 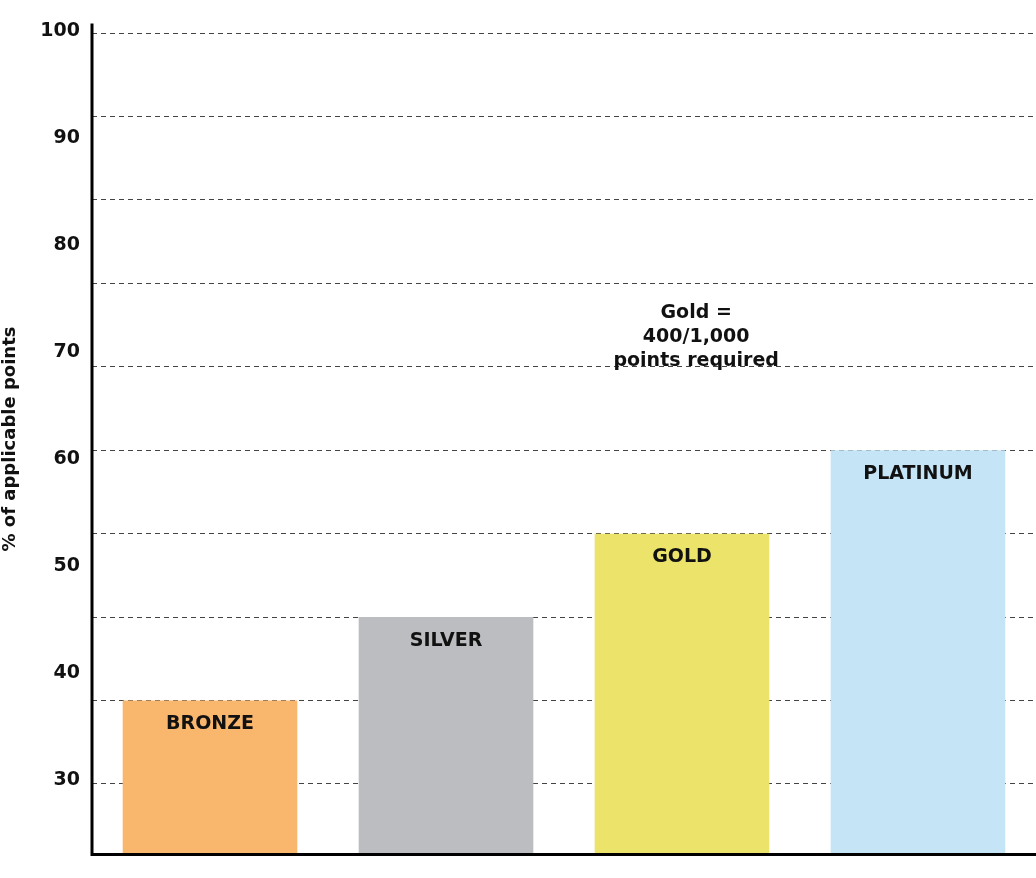 I want to click on y-tick-label: 50, so click(x=66, y=563).